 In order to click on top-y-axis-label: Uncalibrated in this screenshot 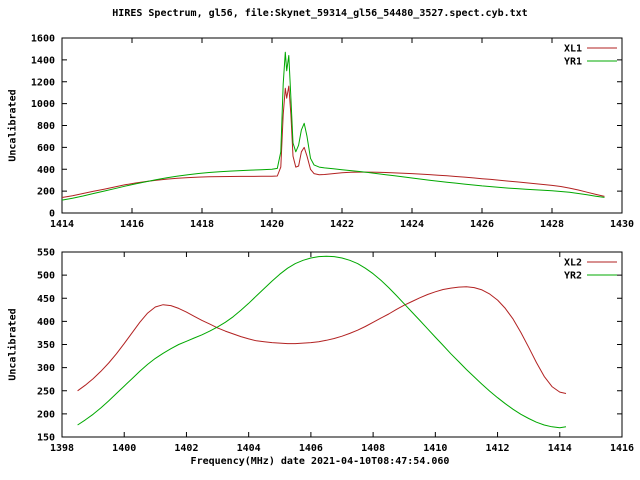, I will do `click(13, 125)`.